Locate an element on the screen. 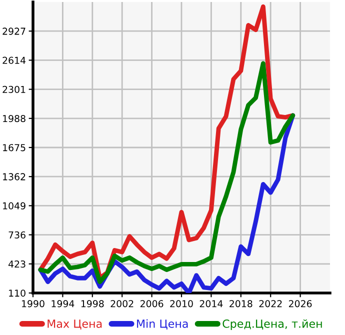  y-tick-label: 1049 is located at coordinates (14, 206).